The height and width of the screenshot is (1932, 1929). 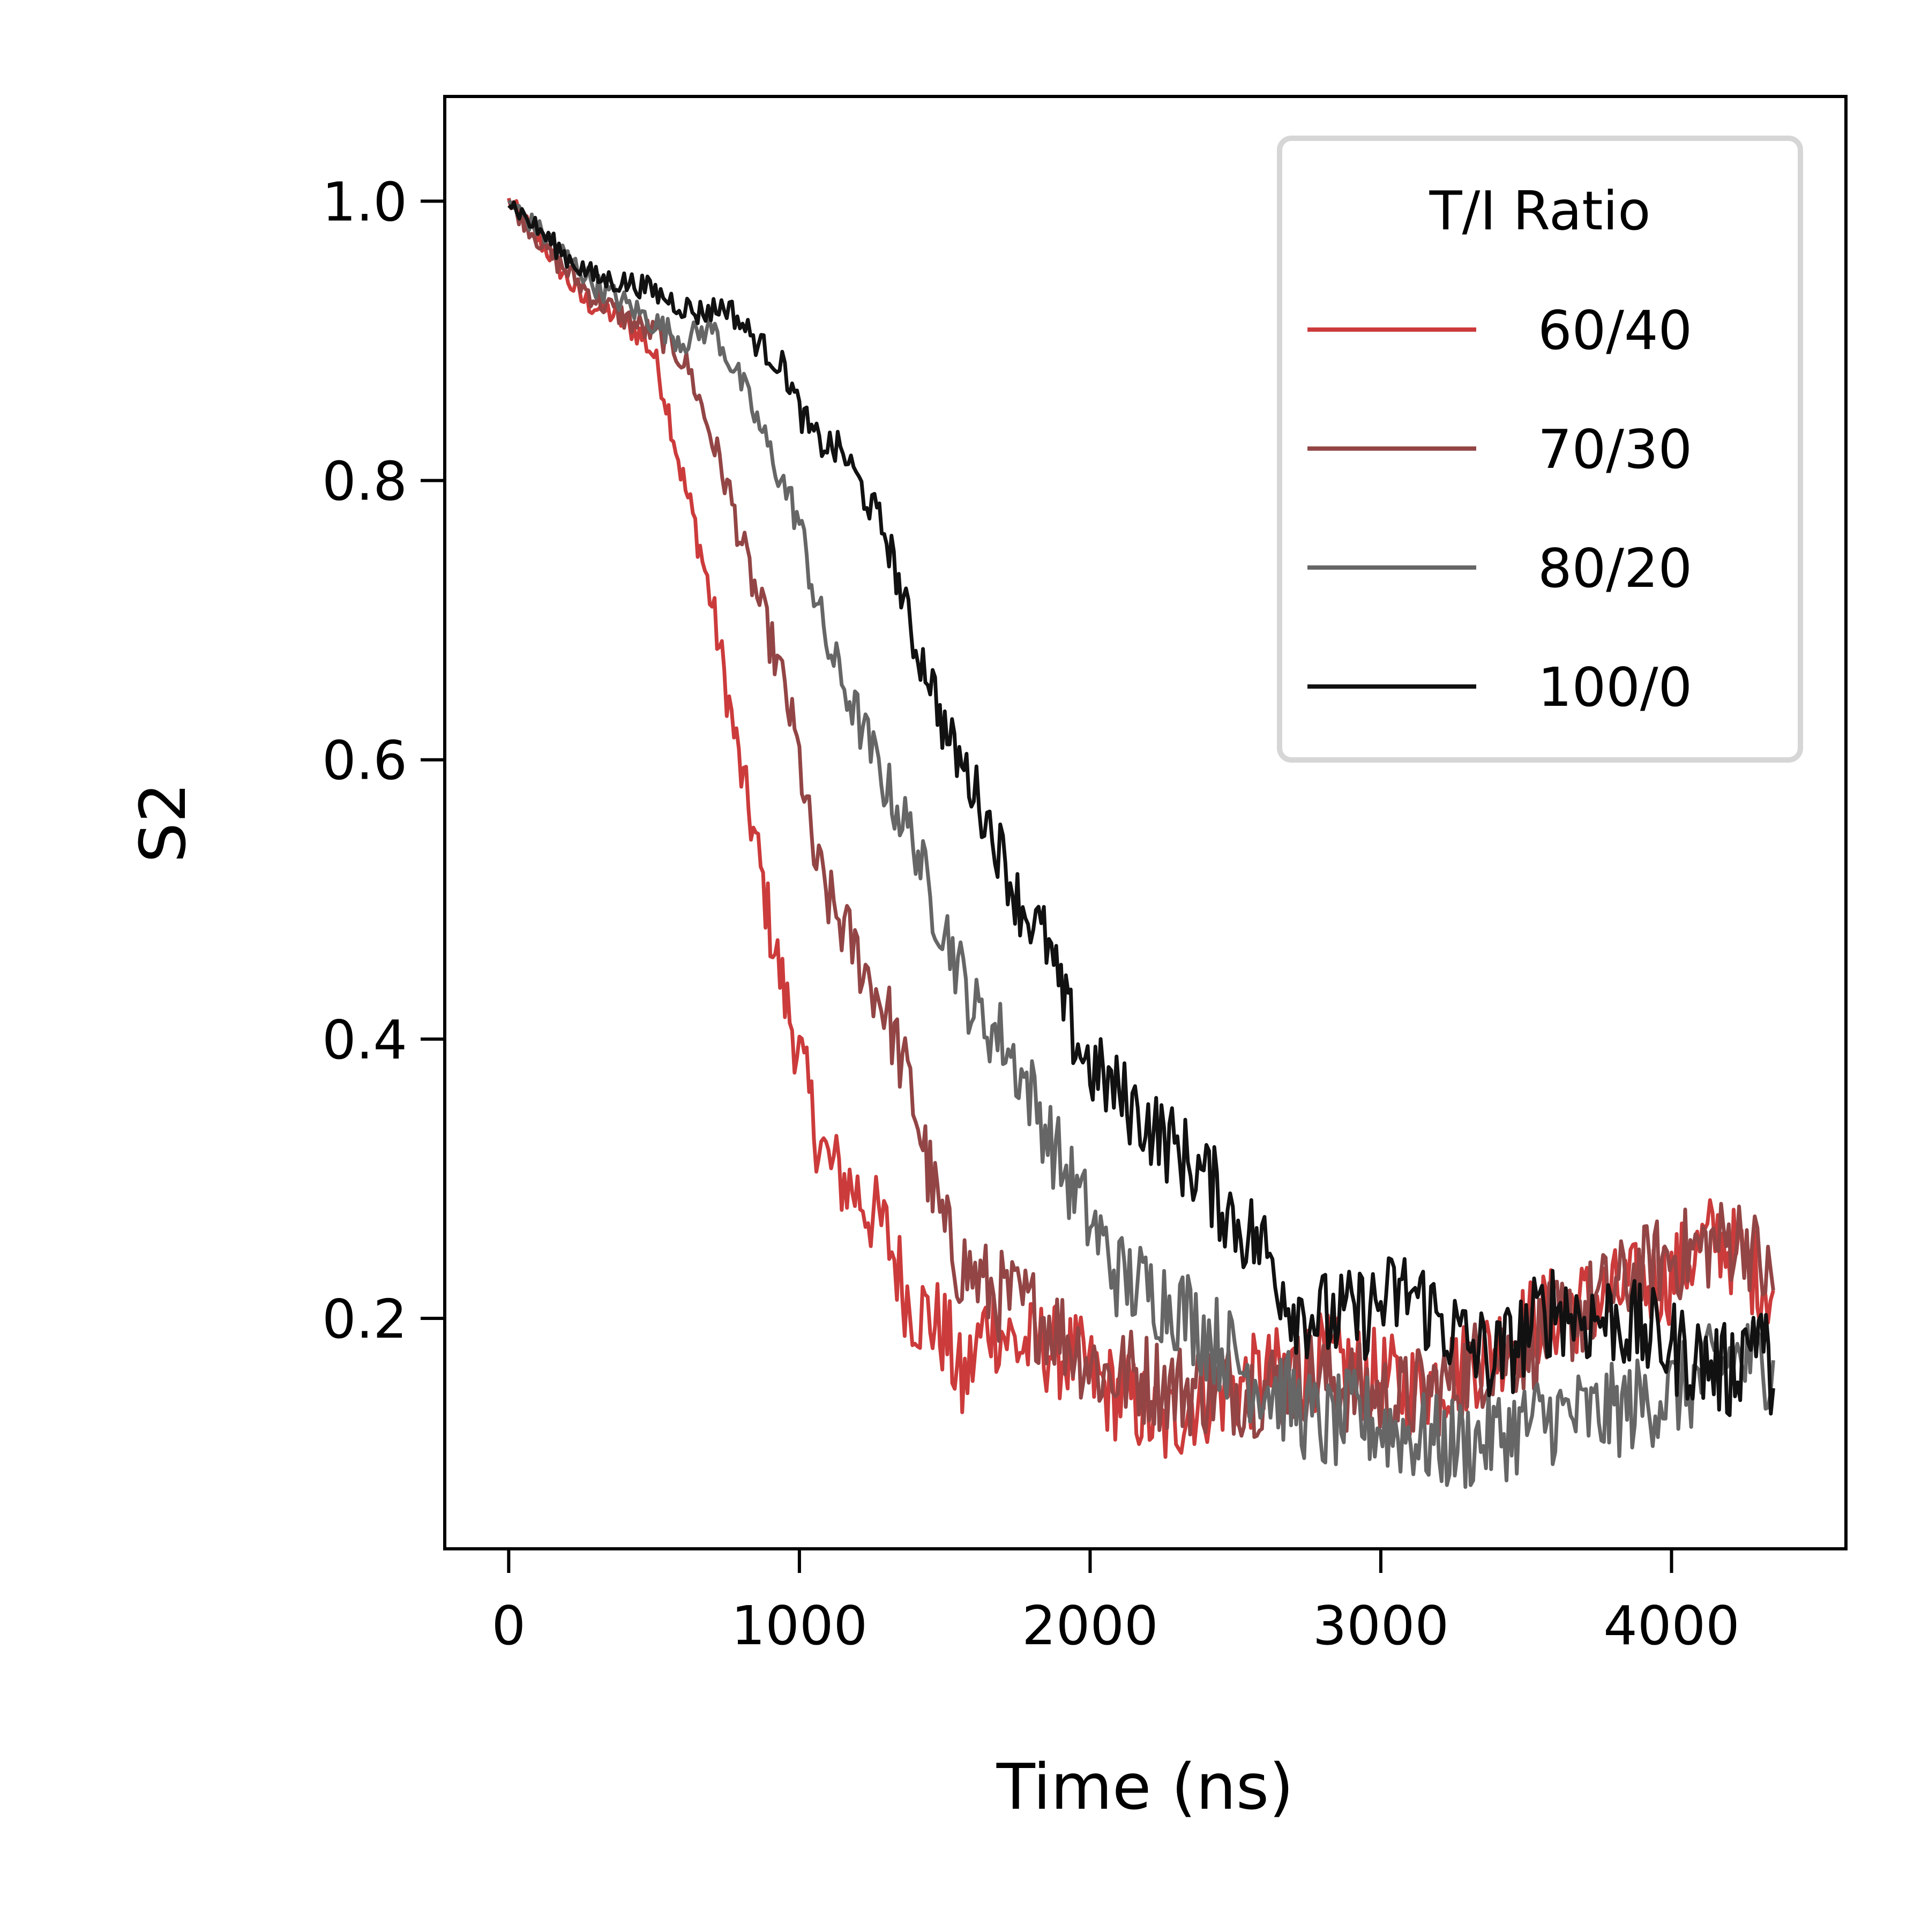 What do you see at coordinates (1381, 1625) in the screenshot?
I see `x-tick-label: 3000` at bounding box center [1381, 1625].